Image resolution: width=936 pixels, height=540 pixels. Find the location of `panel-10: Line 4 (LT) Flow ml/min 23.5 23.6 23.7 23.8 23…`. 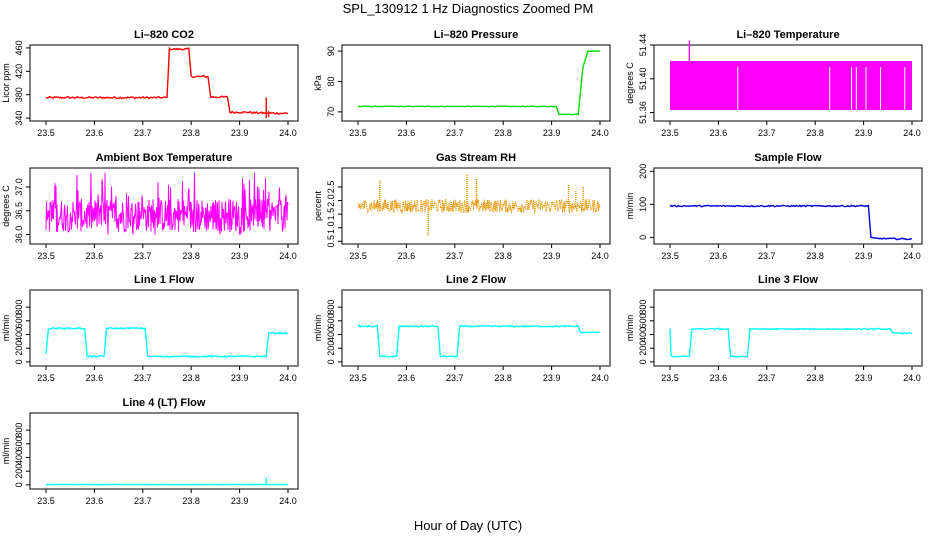

panel-10: Line 4 (LT) Flow ml/min 23.5 23.6 23.7 23.8 23… is located at coordinates (150, 451).